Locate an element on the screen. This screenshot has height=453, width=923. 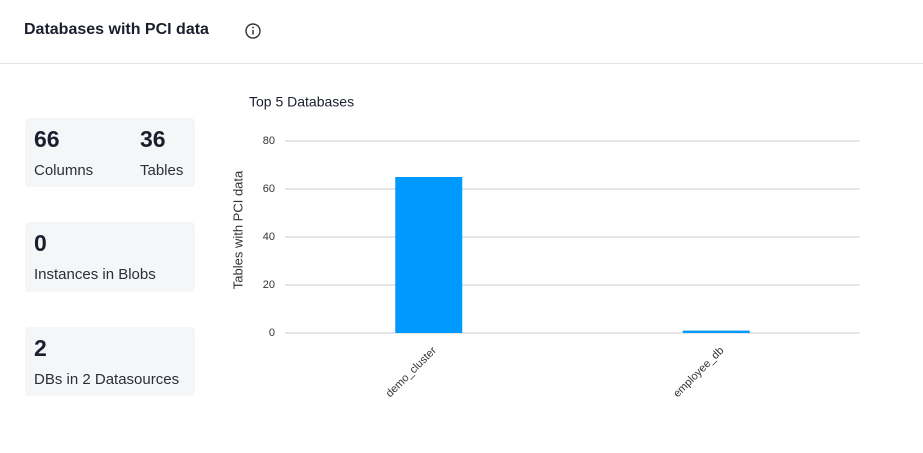
stat-card: 0 Instances in Blobs is located at coordinates (110, 257).